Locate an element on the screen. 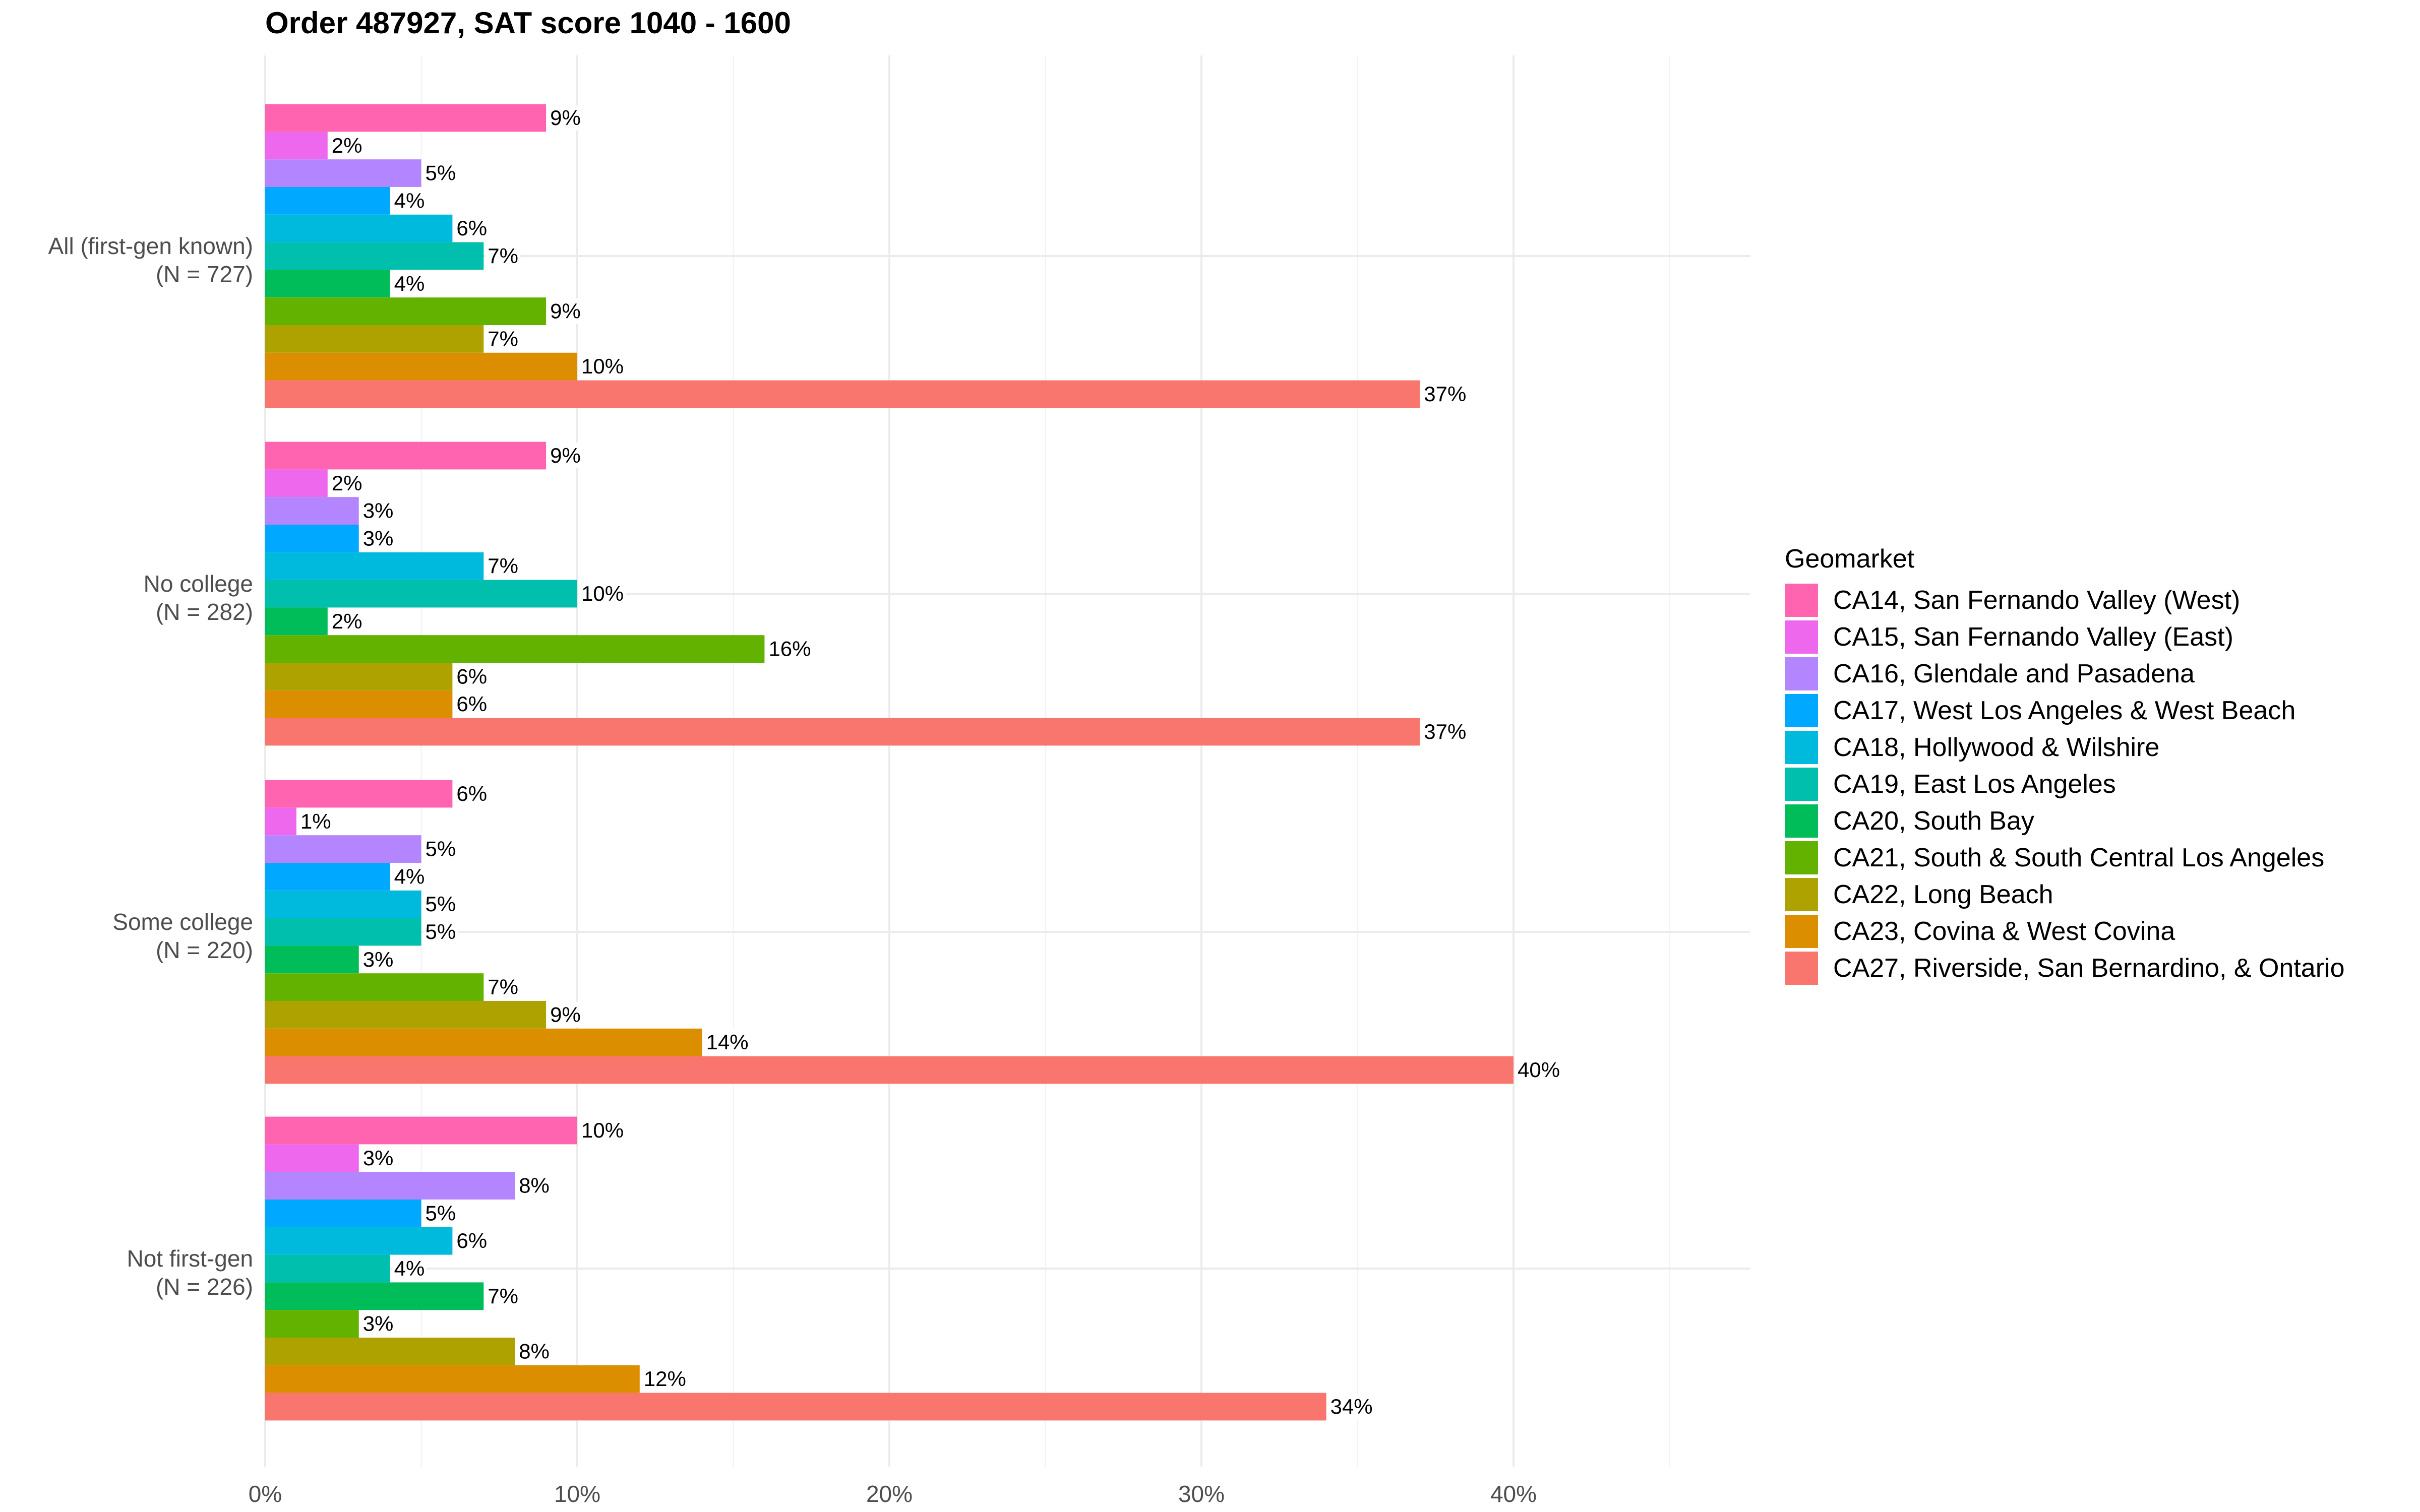 This screenshot has width=2420, height=1512. legend-label: CA14, San Fernando Valley (West) is located at coordinates (2036, 600).